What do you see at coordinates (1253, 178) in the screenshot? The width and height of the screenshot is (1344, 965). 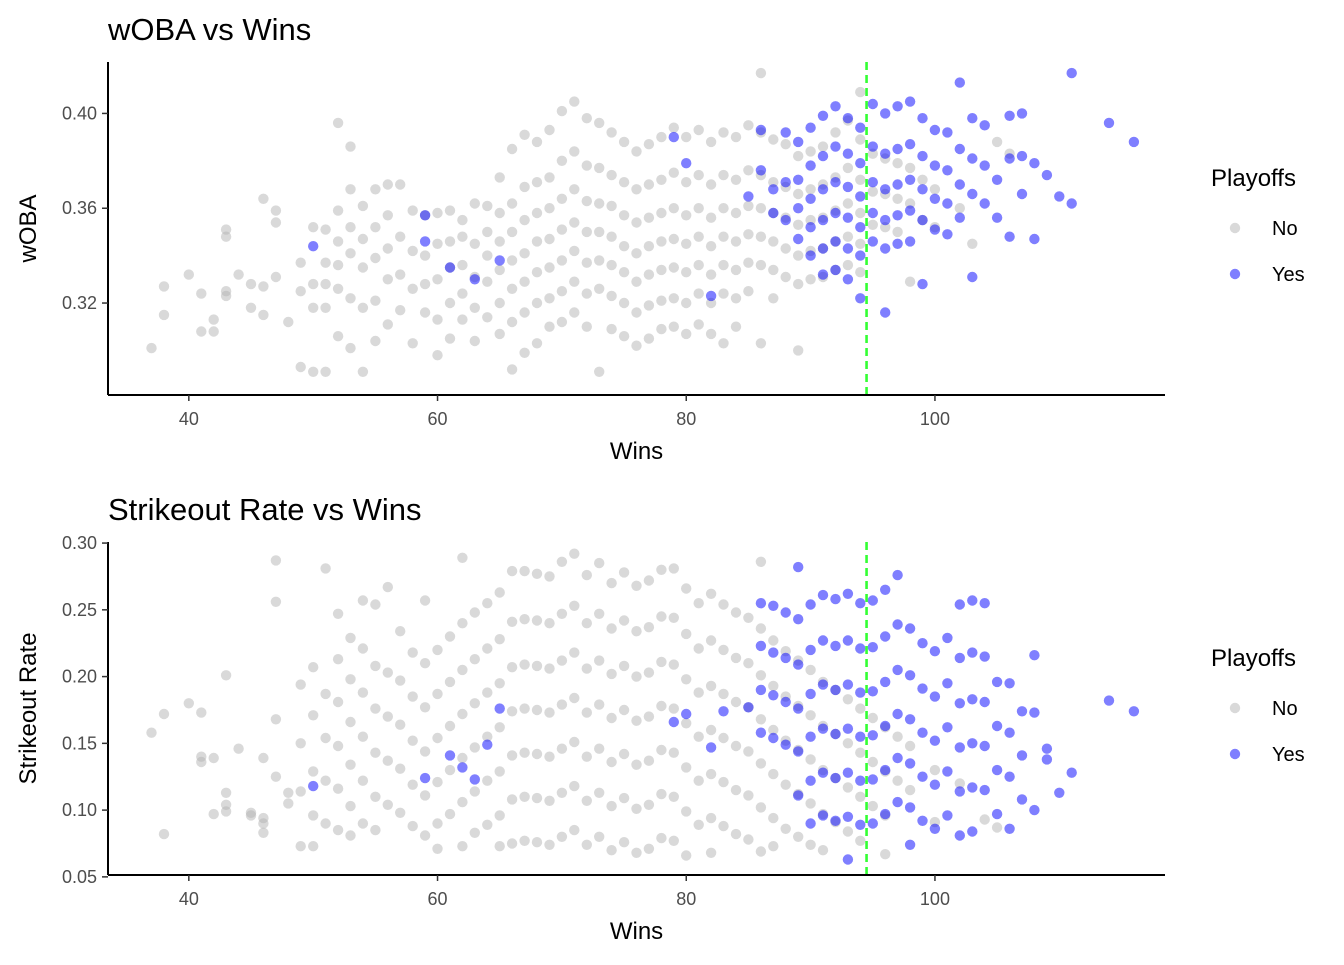 I see `legend-title: Playoffs` at bounding box center [1253, 178].